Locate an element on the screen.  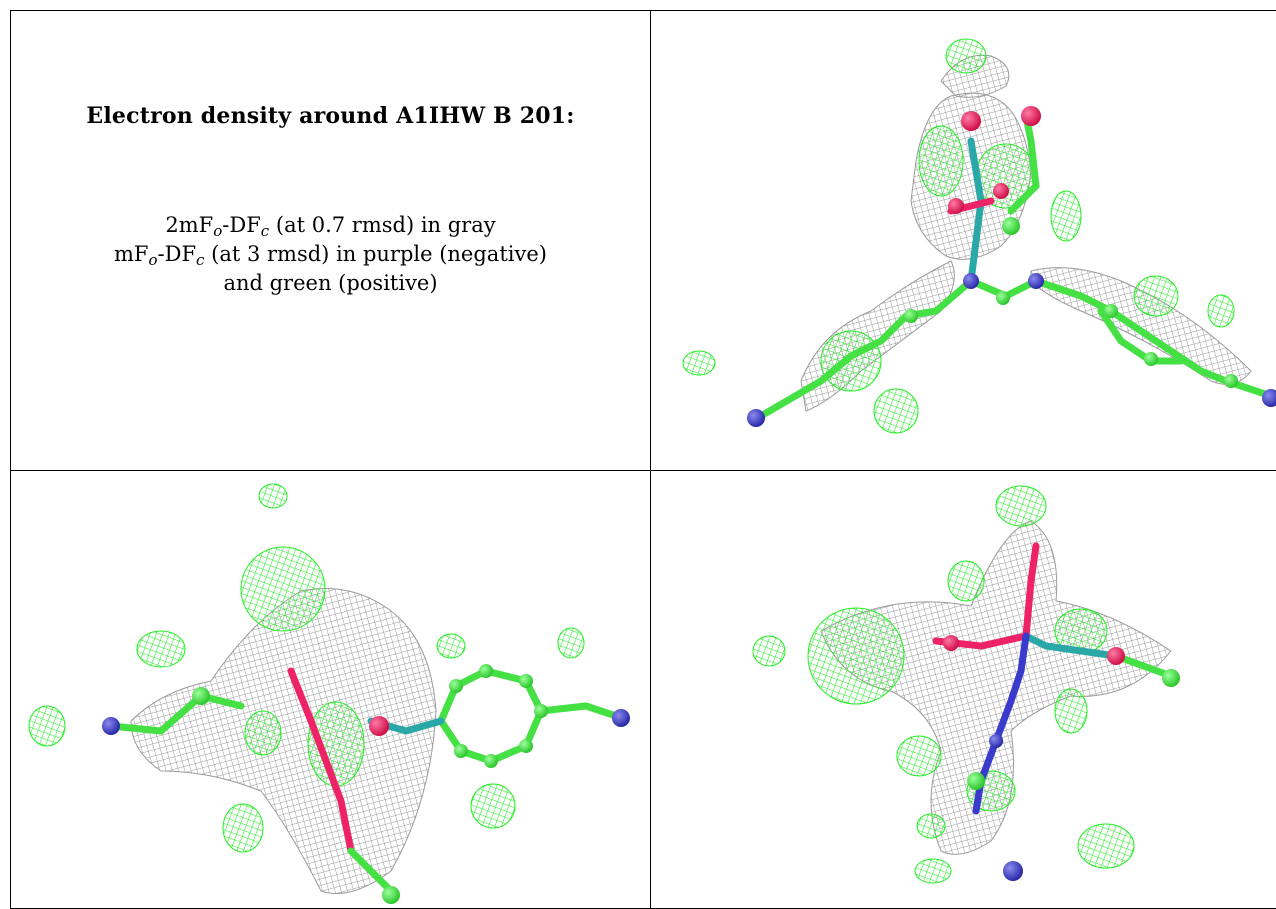
legend-line-positive: and green (positive) is located at coordinates (330, 283).